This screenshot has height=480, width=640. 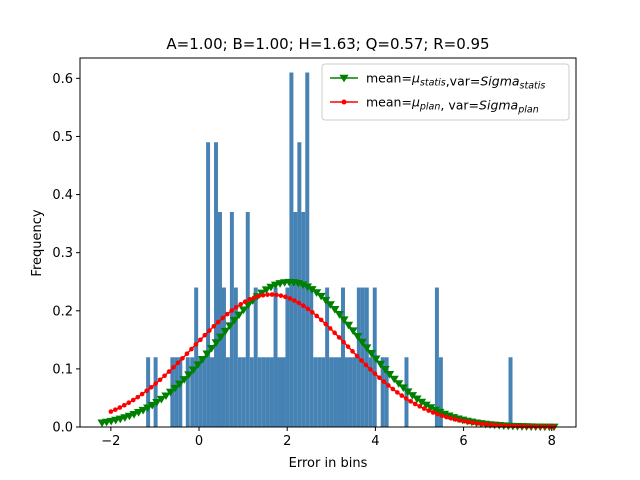 What do you see at coordinates (327, 44) in the screenshot?
I see `chart-title: A=1.00; B=1.00; H=1.63; Q=0.57; R=0.95` at bounding box center [327, 44].